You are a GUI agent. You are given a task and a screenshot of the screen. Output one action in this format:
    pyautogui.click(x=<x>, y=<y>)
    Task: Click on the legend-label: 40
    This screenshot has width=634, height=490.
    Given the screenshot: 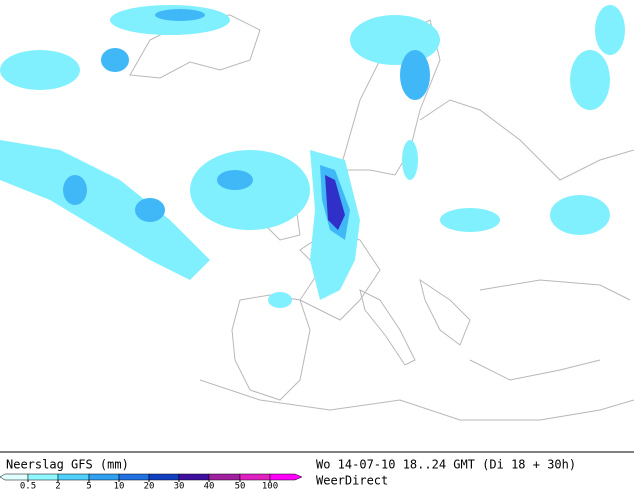 What is the action you would take?
    pyautogui.click(x=209, y=486)
    